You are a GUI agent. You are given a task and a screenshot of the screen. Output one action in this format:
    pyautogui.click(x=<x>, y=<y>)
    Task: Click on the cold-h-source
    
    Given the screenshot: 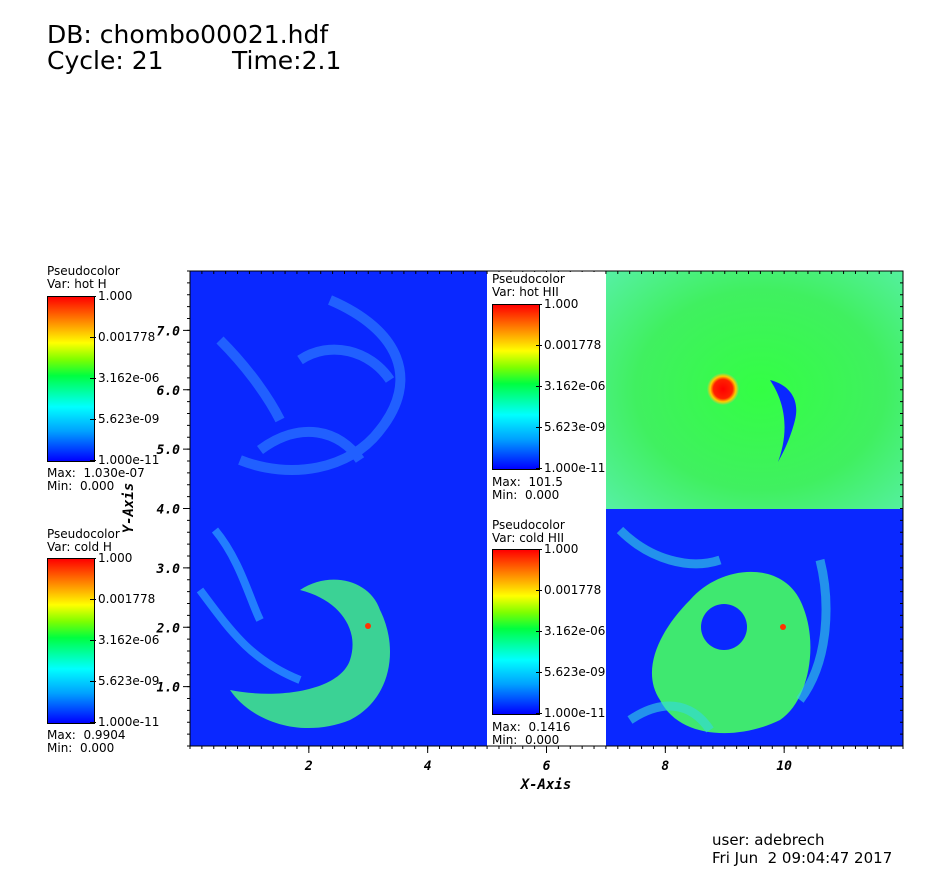 What is the action you would take?
    pyautogui.click(x=368, y=626)
    